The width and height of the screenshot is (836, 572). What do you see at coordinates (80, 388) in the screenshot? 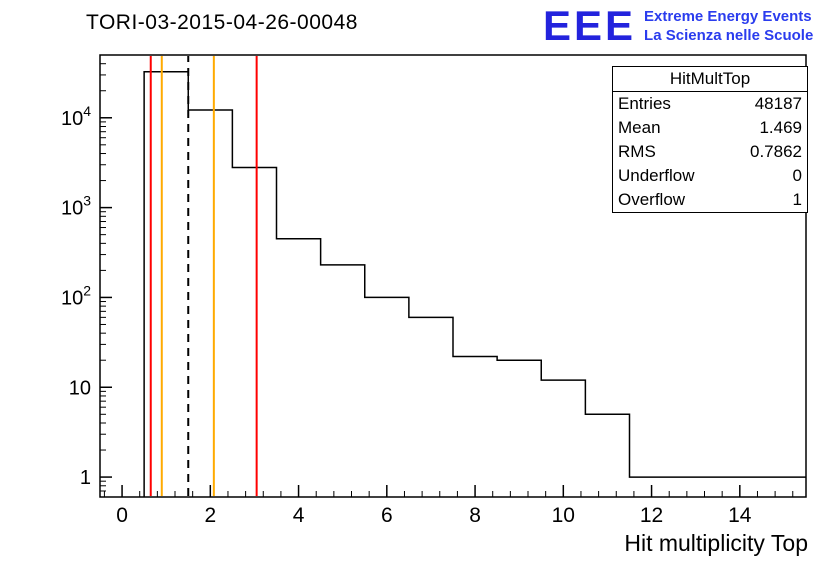
I see `y-tick-label: 10` at bounding box center [80, 388].